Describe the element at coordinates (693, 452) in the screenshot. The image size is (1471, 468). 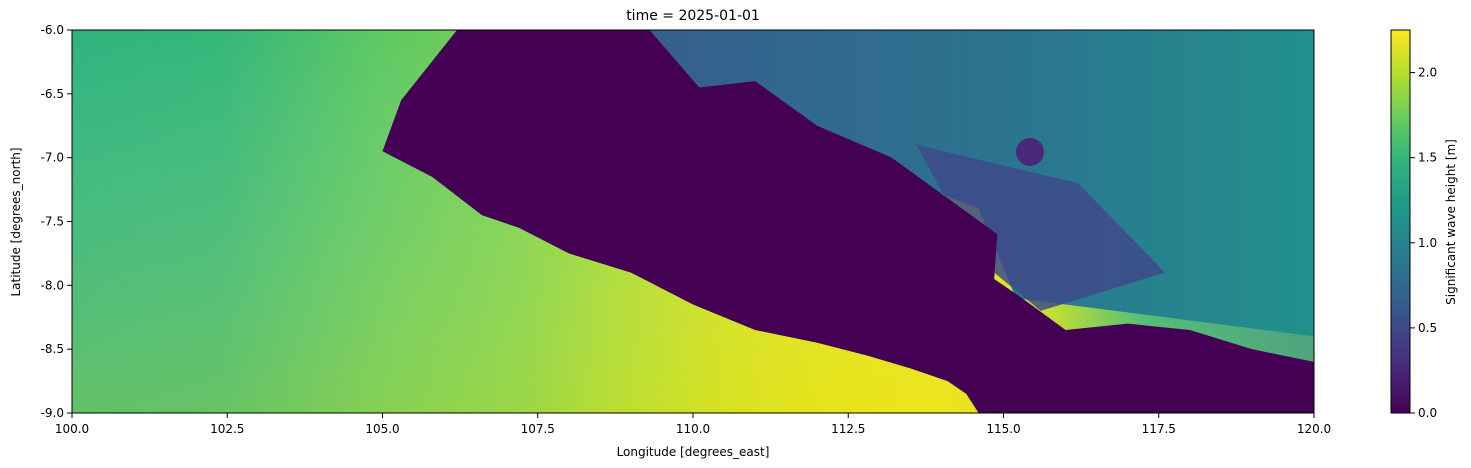
I see `x-axis-label: Longitude [degrees_east]` at that location.